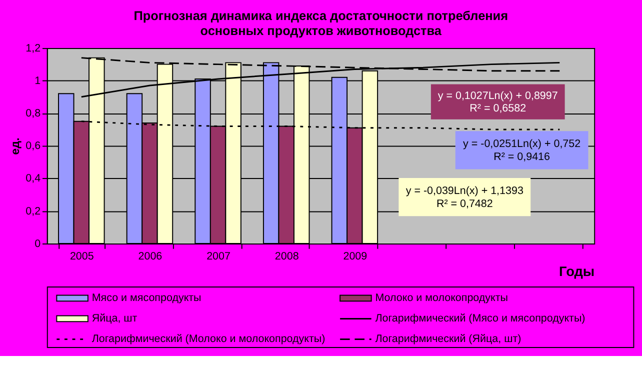 The height and width of the screenshot is (376, 642). I want to click on annotation: y = -0,039Ln(x) + 1,1393 R² = 0,7482, so click(465, 197).